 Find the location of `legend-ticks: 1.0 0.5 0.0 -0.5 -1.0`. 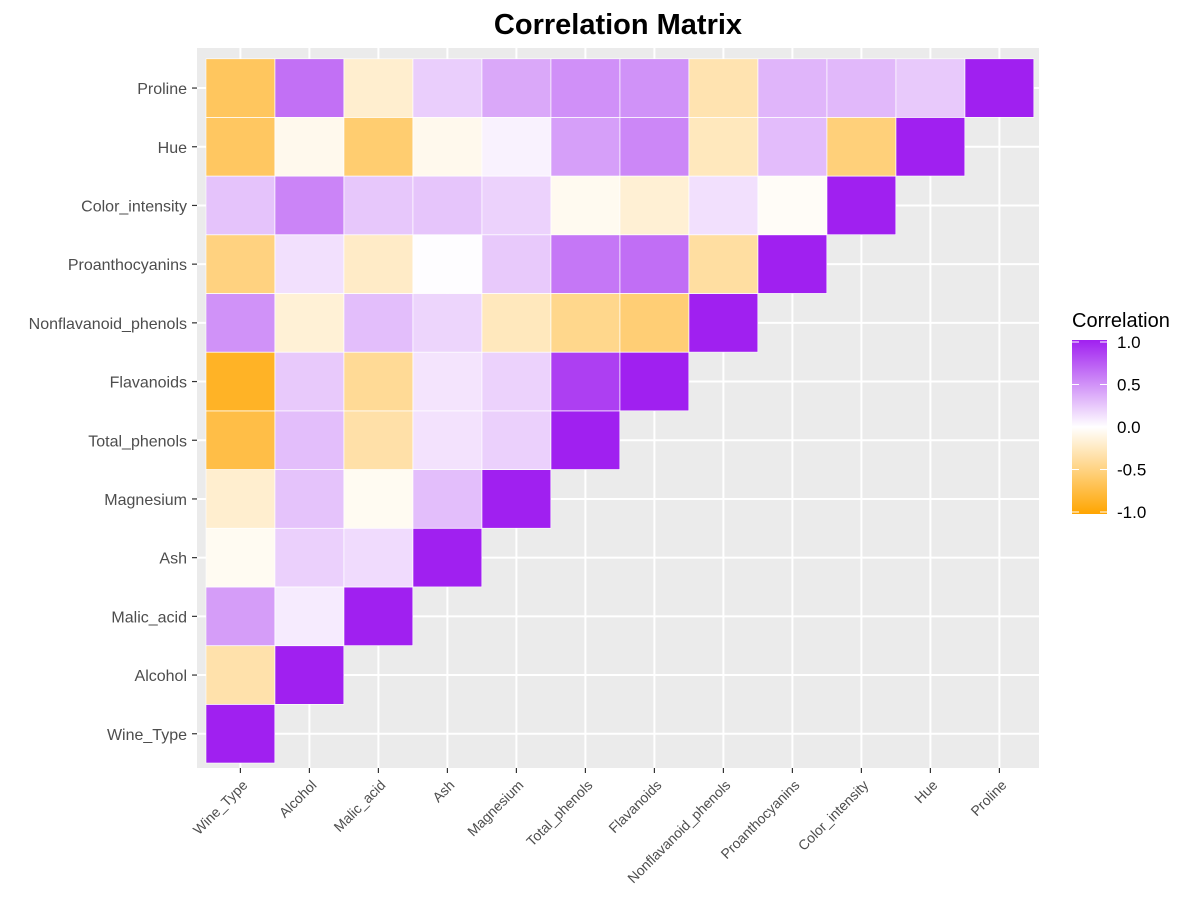

legend-ticks: 1.0 0.5 0.0 -0.5 -1.0 is located at coordinates (1109, 427).